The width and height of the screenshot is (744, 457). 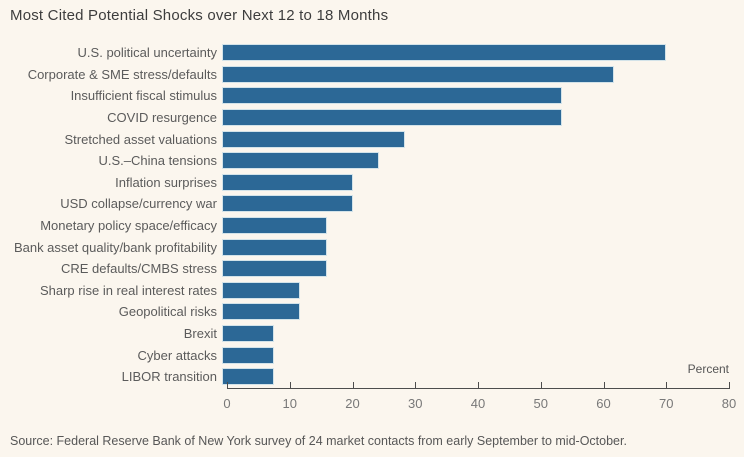 What do you see at coordinates (415, 403) in the screenshot?
I see `axis-tick-label: 30` at bounding box center [415, 403].